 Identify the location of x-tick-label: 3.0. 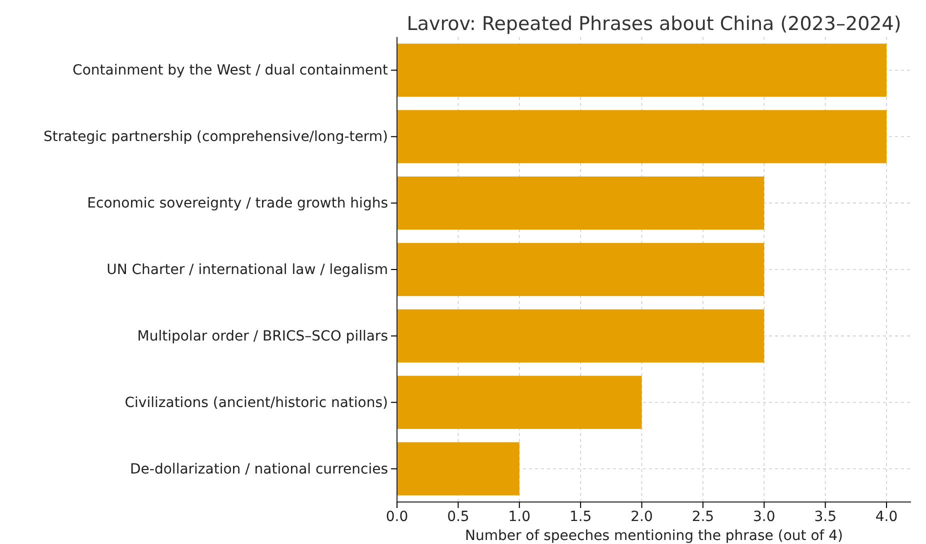
(764, 516).